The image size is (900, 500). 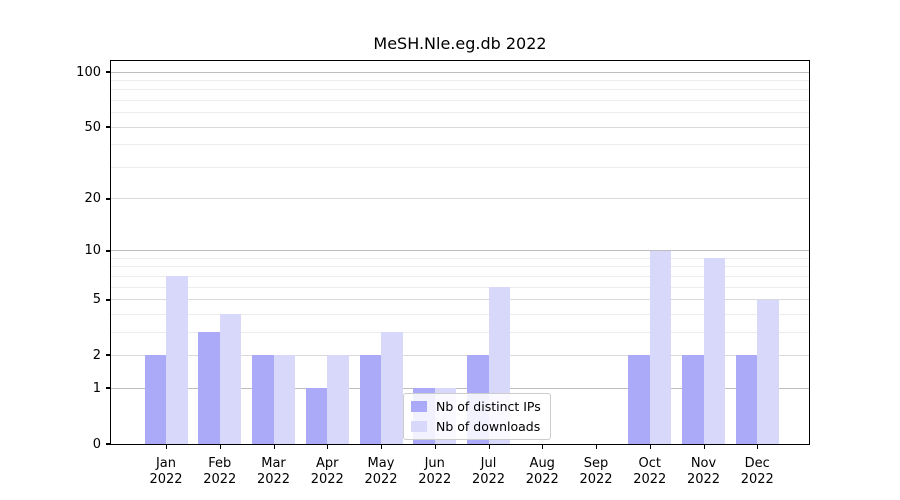 I want to click on bar-ips-jan, so click(x=155, y=399).